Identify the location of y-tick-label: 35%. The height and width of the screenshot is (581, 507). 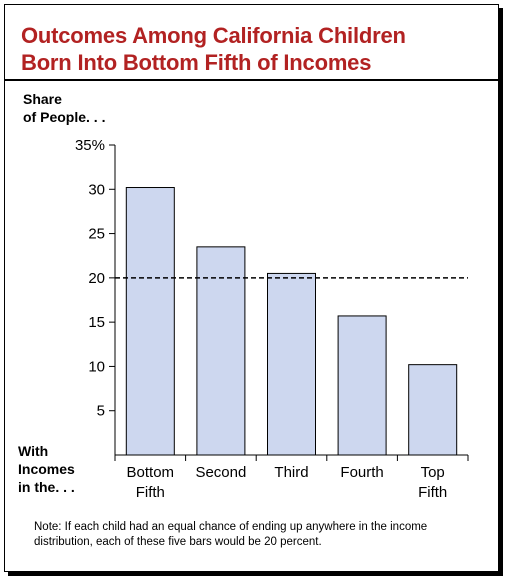
(90, 145).